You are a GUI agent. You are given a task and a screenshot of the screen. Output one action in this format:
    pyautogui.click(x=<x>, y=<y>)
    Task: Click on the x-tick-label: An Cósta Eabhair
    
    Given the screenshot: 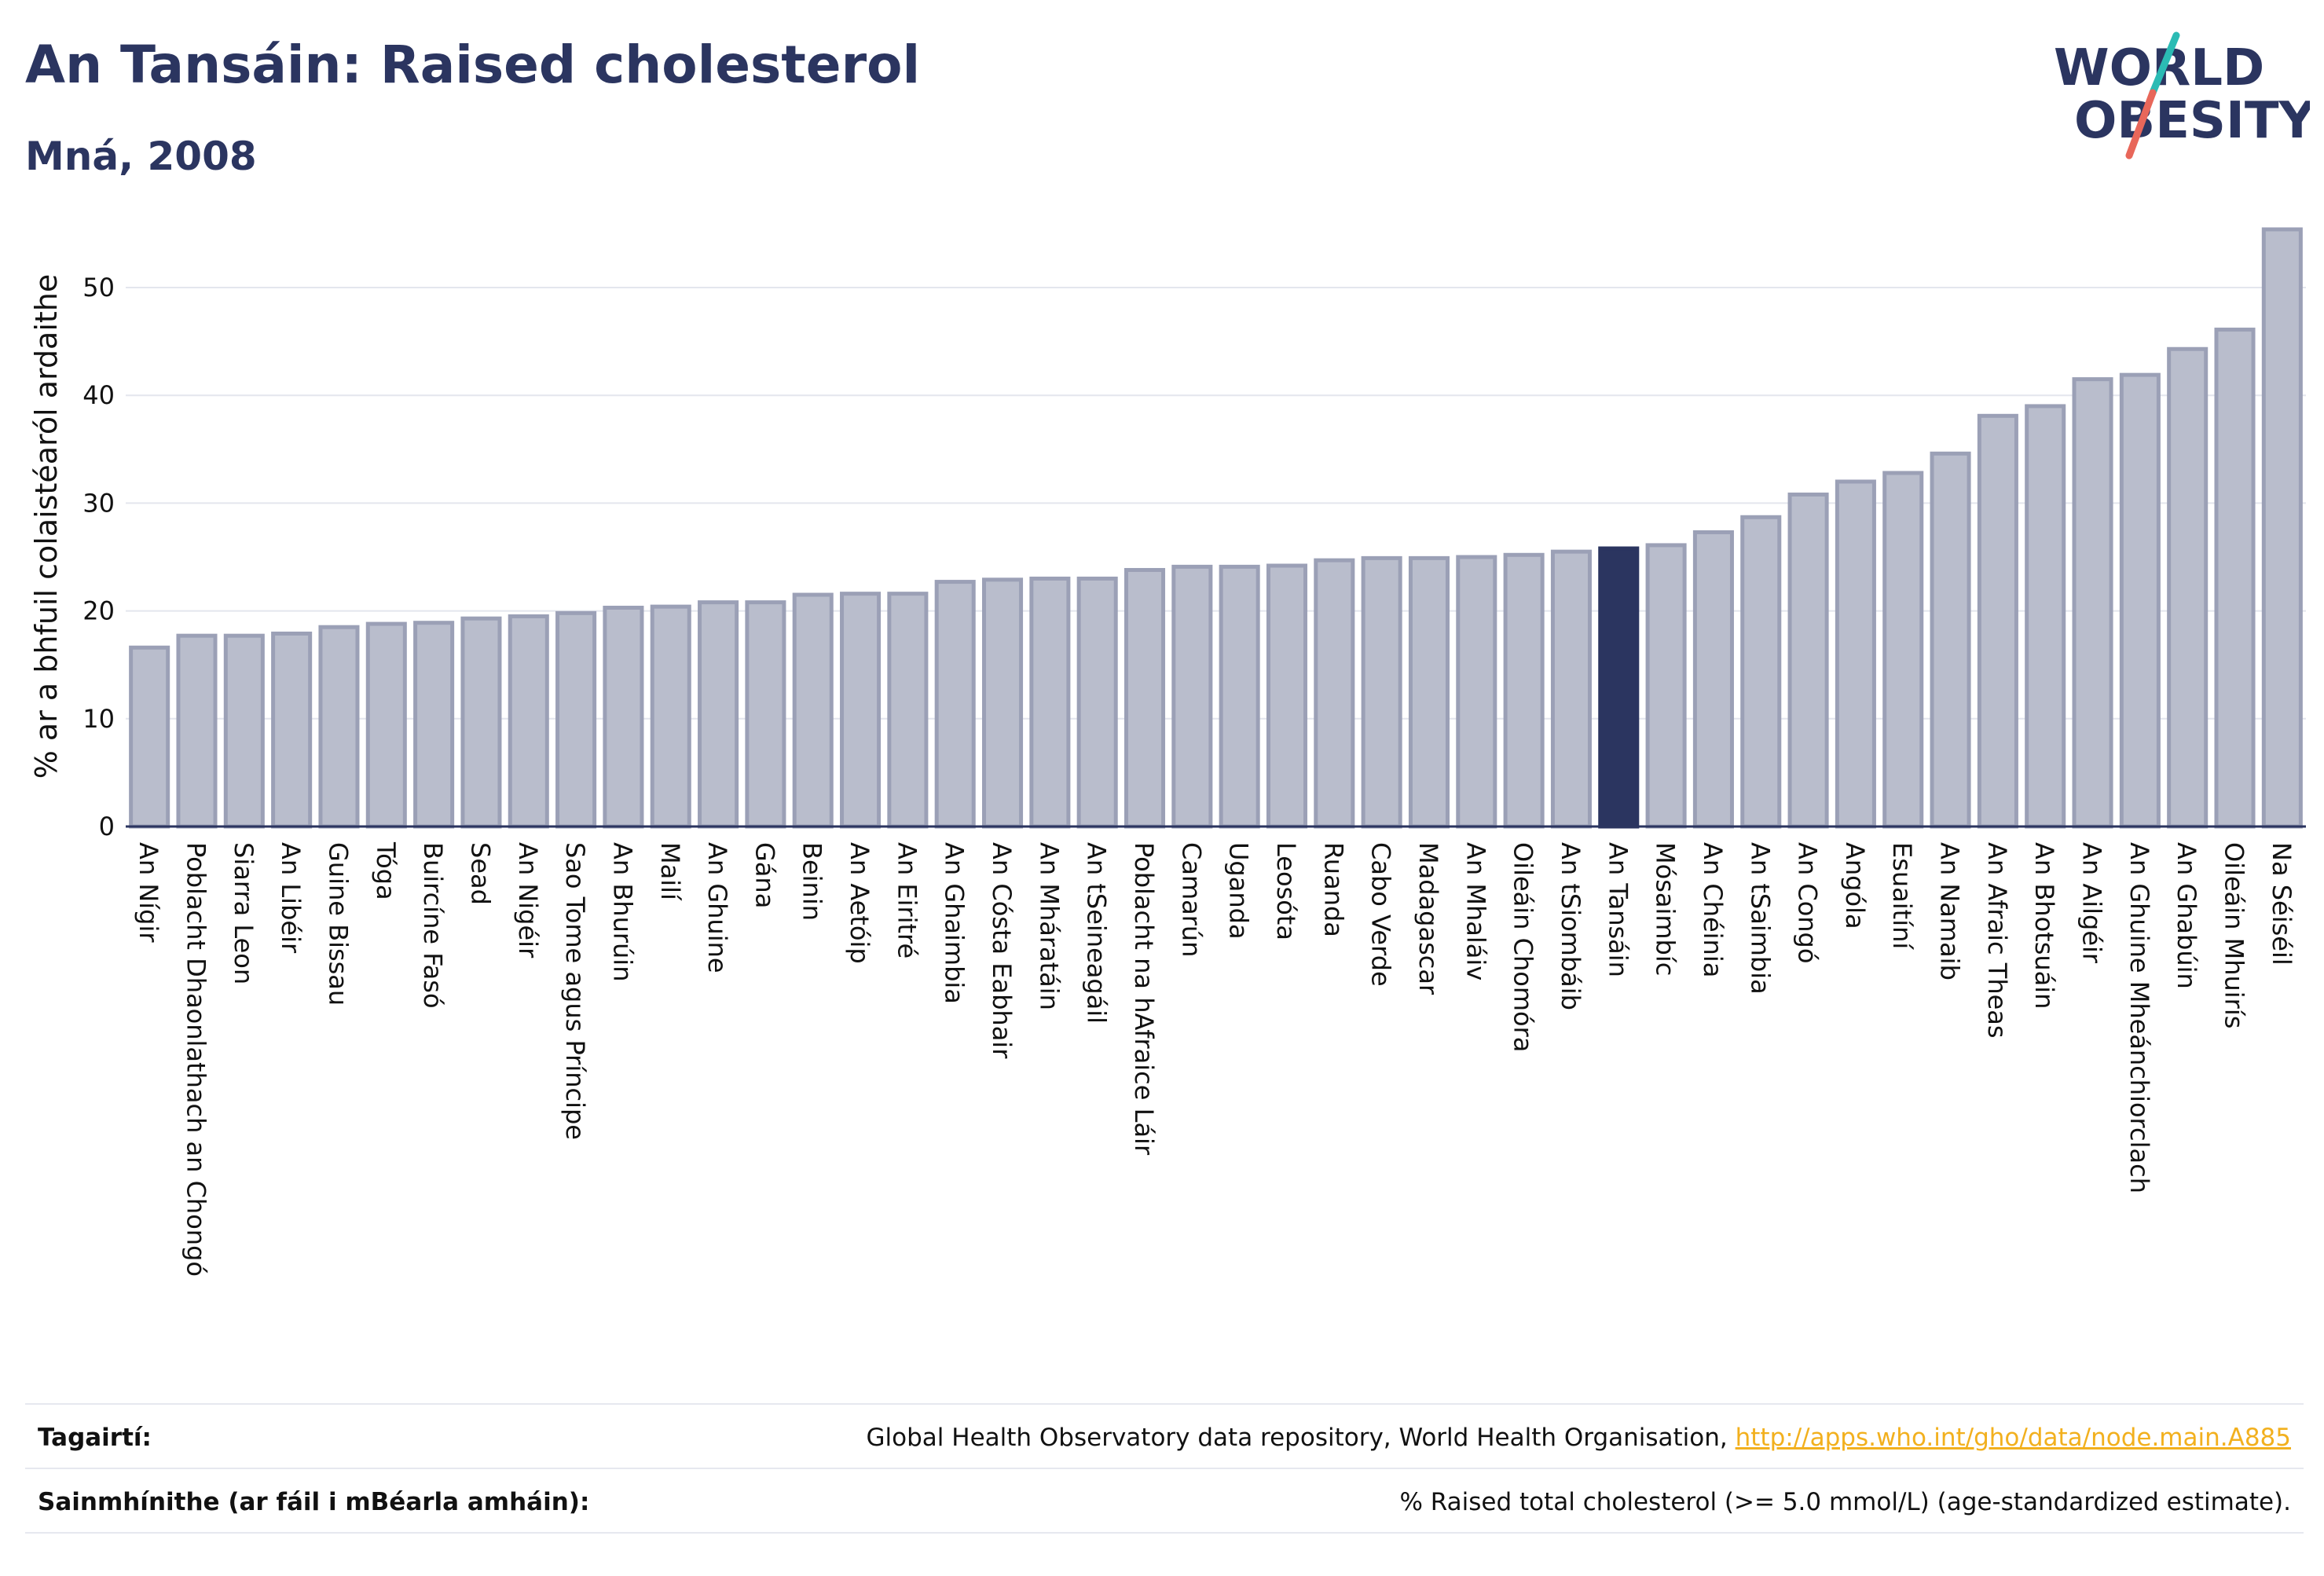 What is the action you would take?
    pyautogui.click(x=1002, y=950)
    